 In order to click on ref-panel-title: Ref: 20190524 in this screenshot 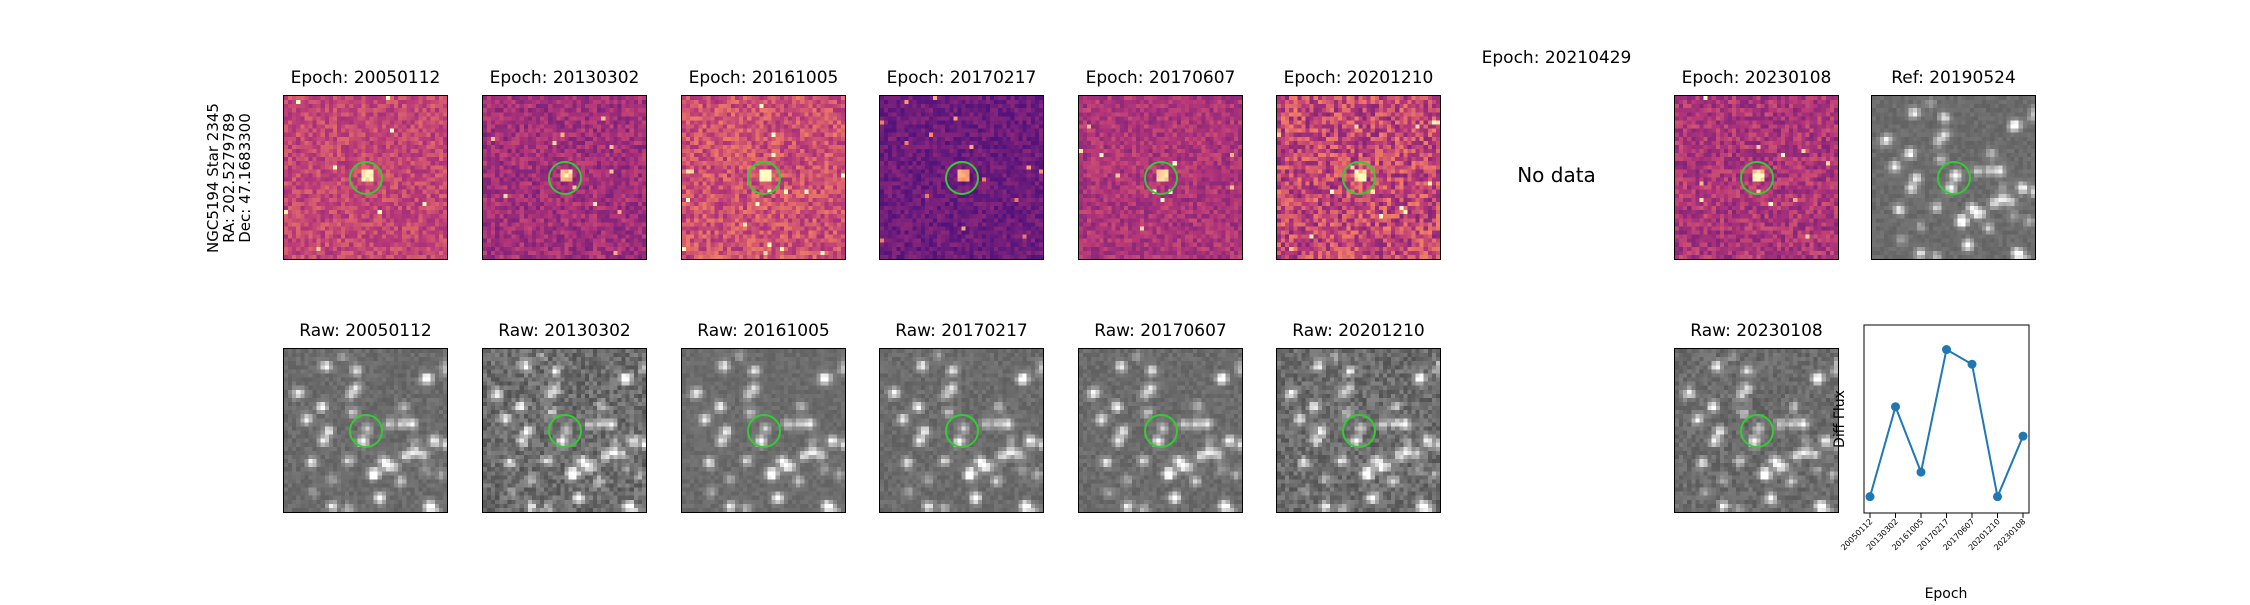, I will do `click(1954, 78)`.